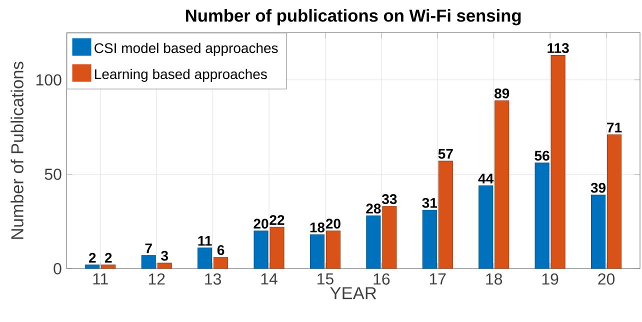 This screenshot has height=322, width=642. I want to click on x-tick-label: 19, so click(550, 279).